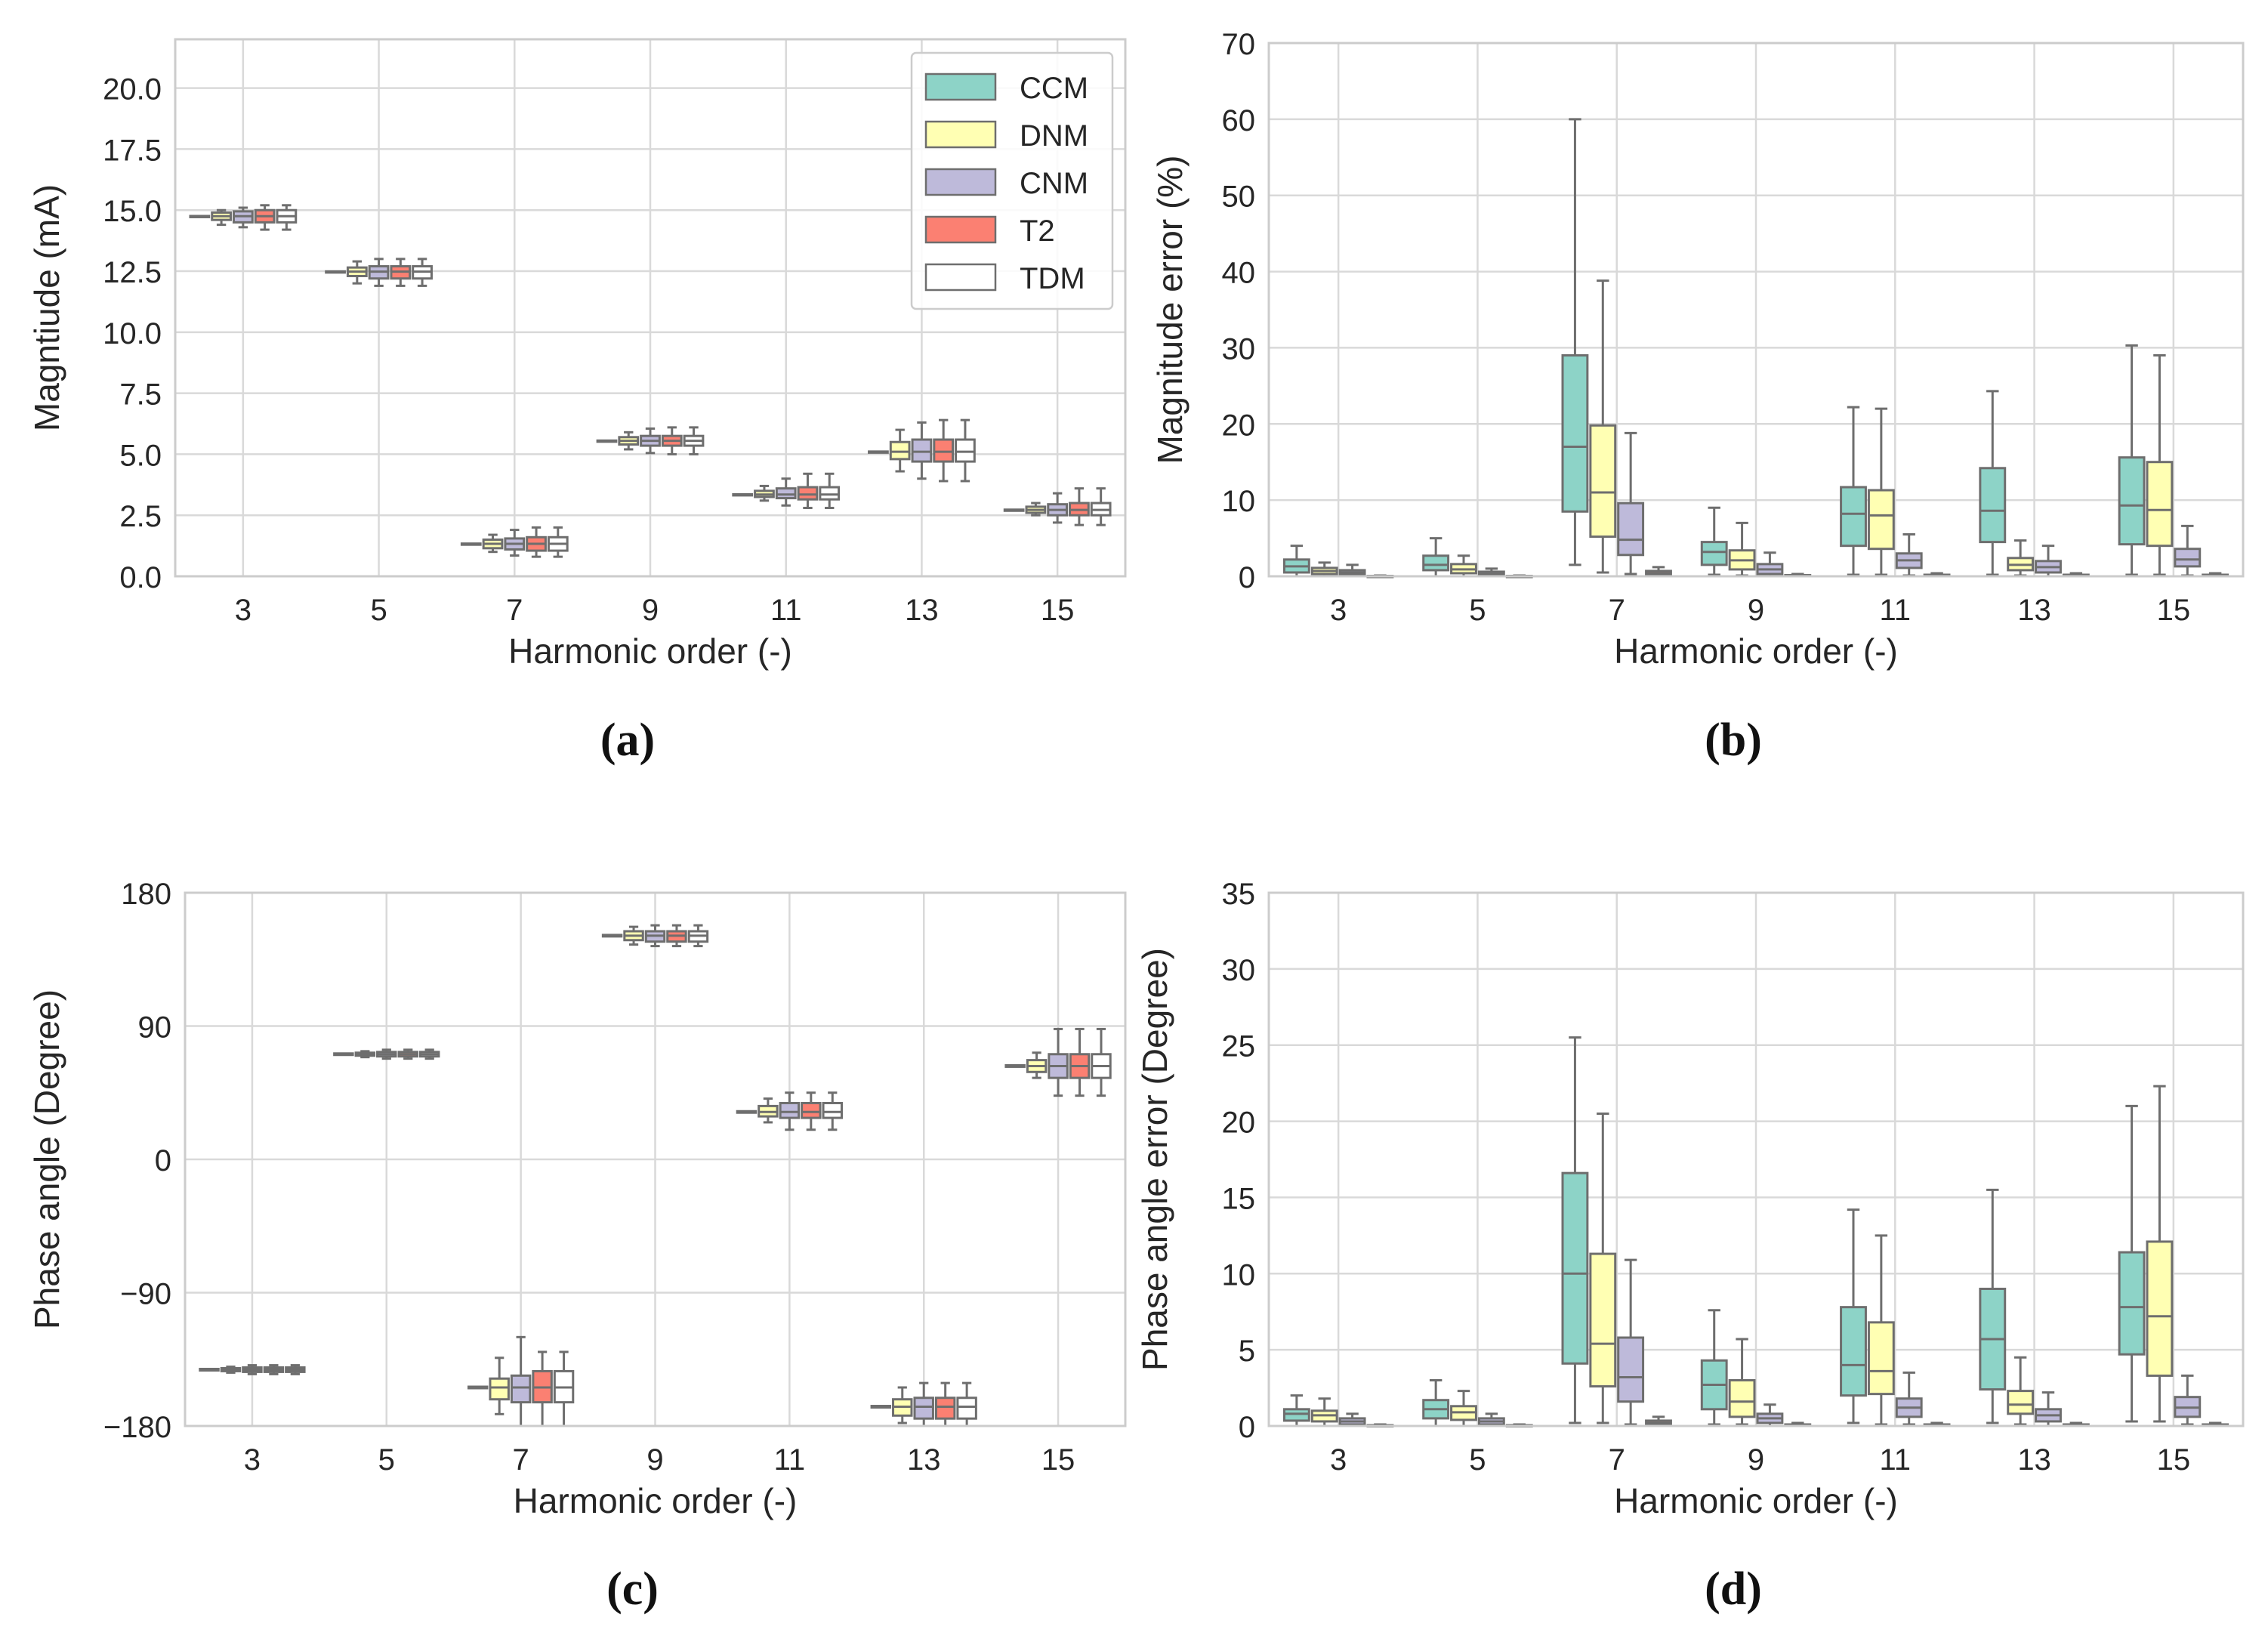 Image resolution: width=2268 pixels, height=1645 pixels. What do you see at coordinates (902, 1405) in the screenshot?
I see `box-DNM-h13` at bounding box center [902, 1405].